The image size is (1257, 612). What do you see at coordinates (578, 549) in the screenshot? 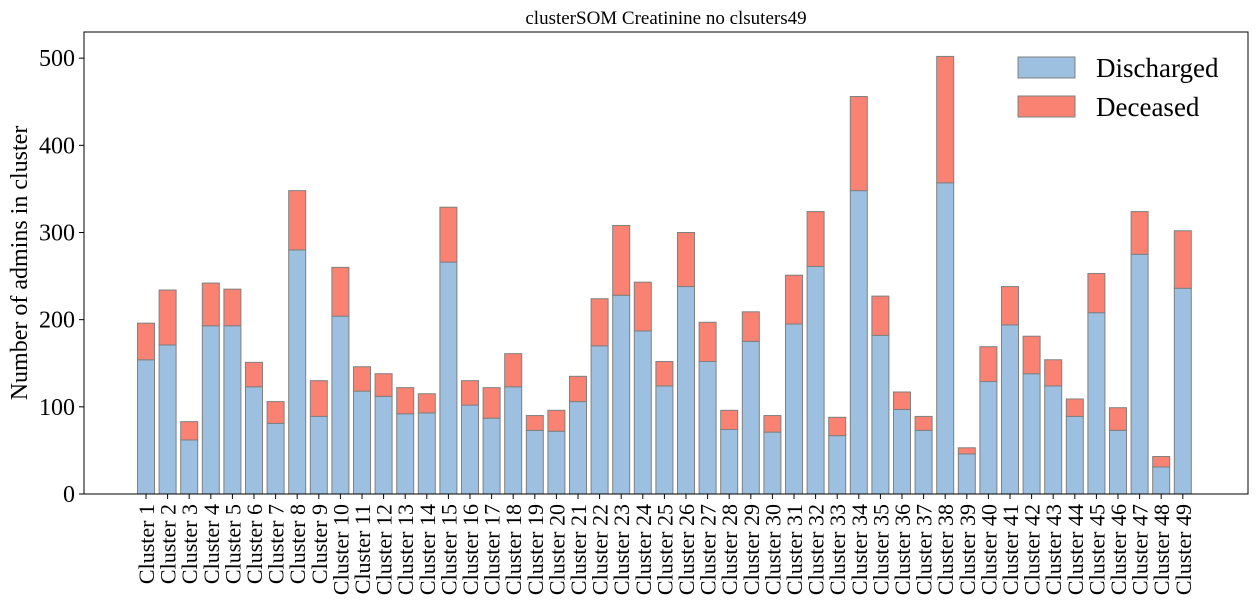
I see `x-tick-label: Cluster 21` at bounding box center [578, 549].